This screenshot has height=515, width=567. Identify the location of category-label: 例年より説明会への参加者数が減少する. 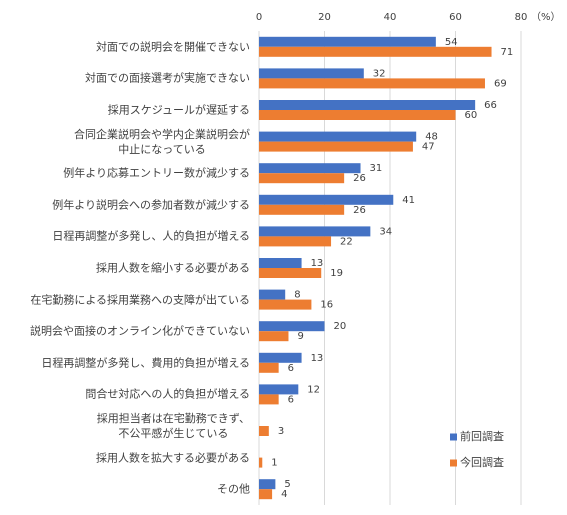
(151, 205).